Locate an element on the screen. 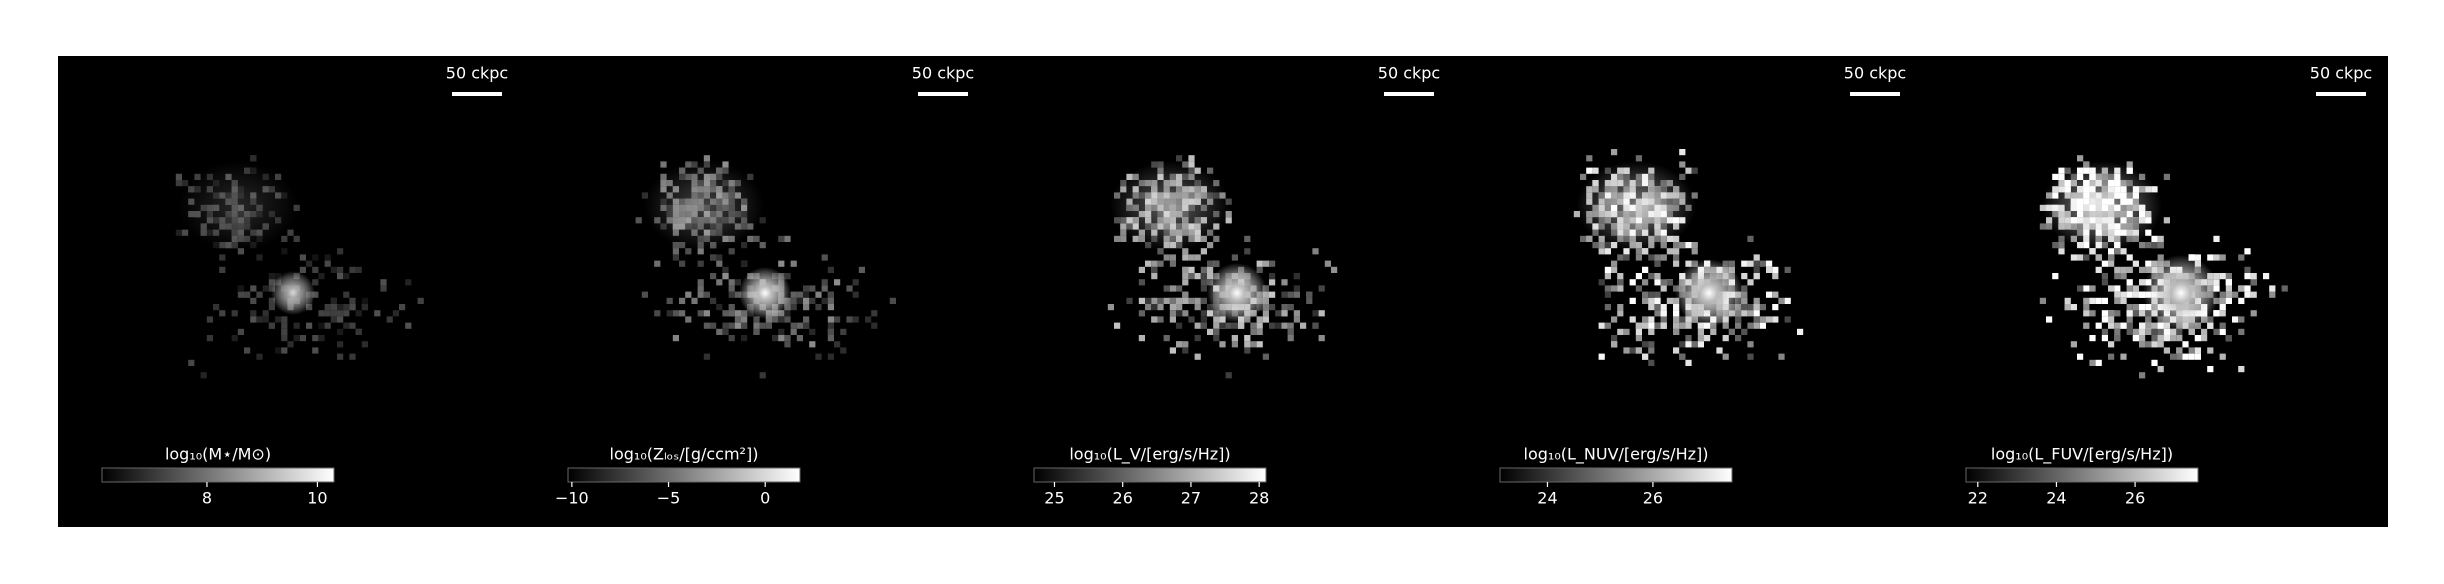 The width and height of the screenshot is (2444, 584). scale-label: 50 ckpc is located at coordinates (477, 73).